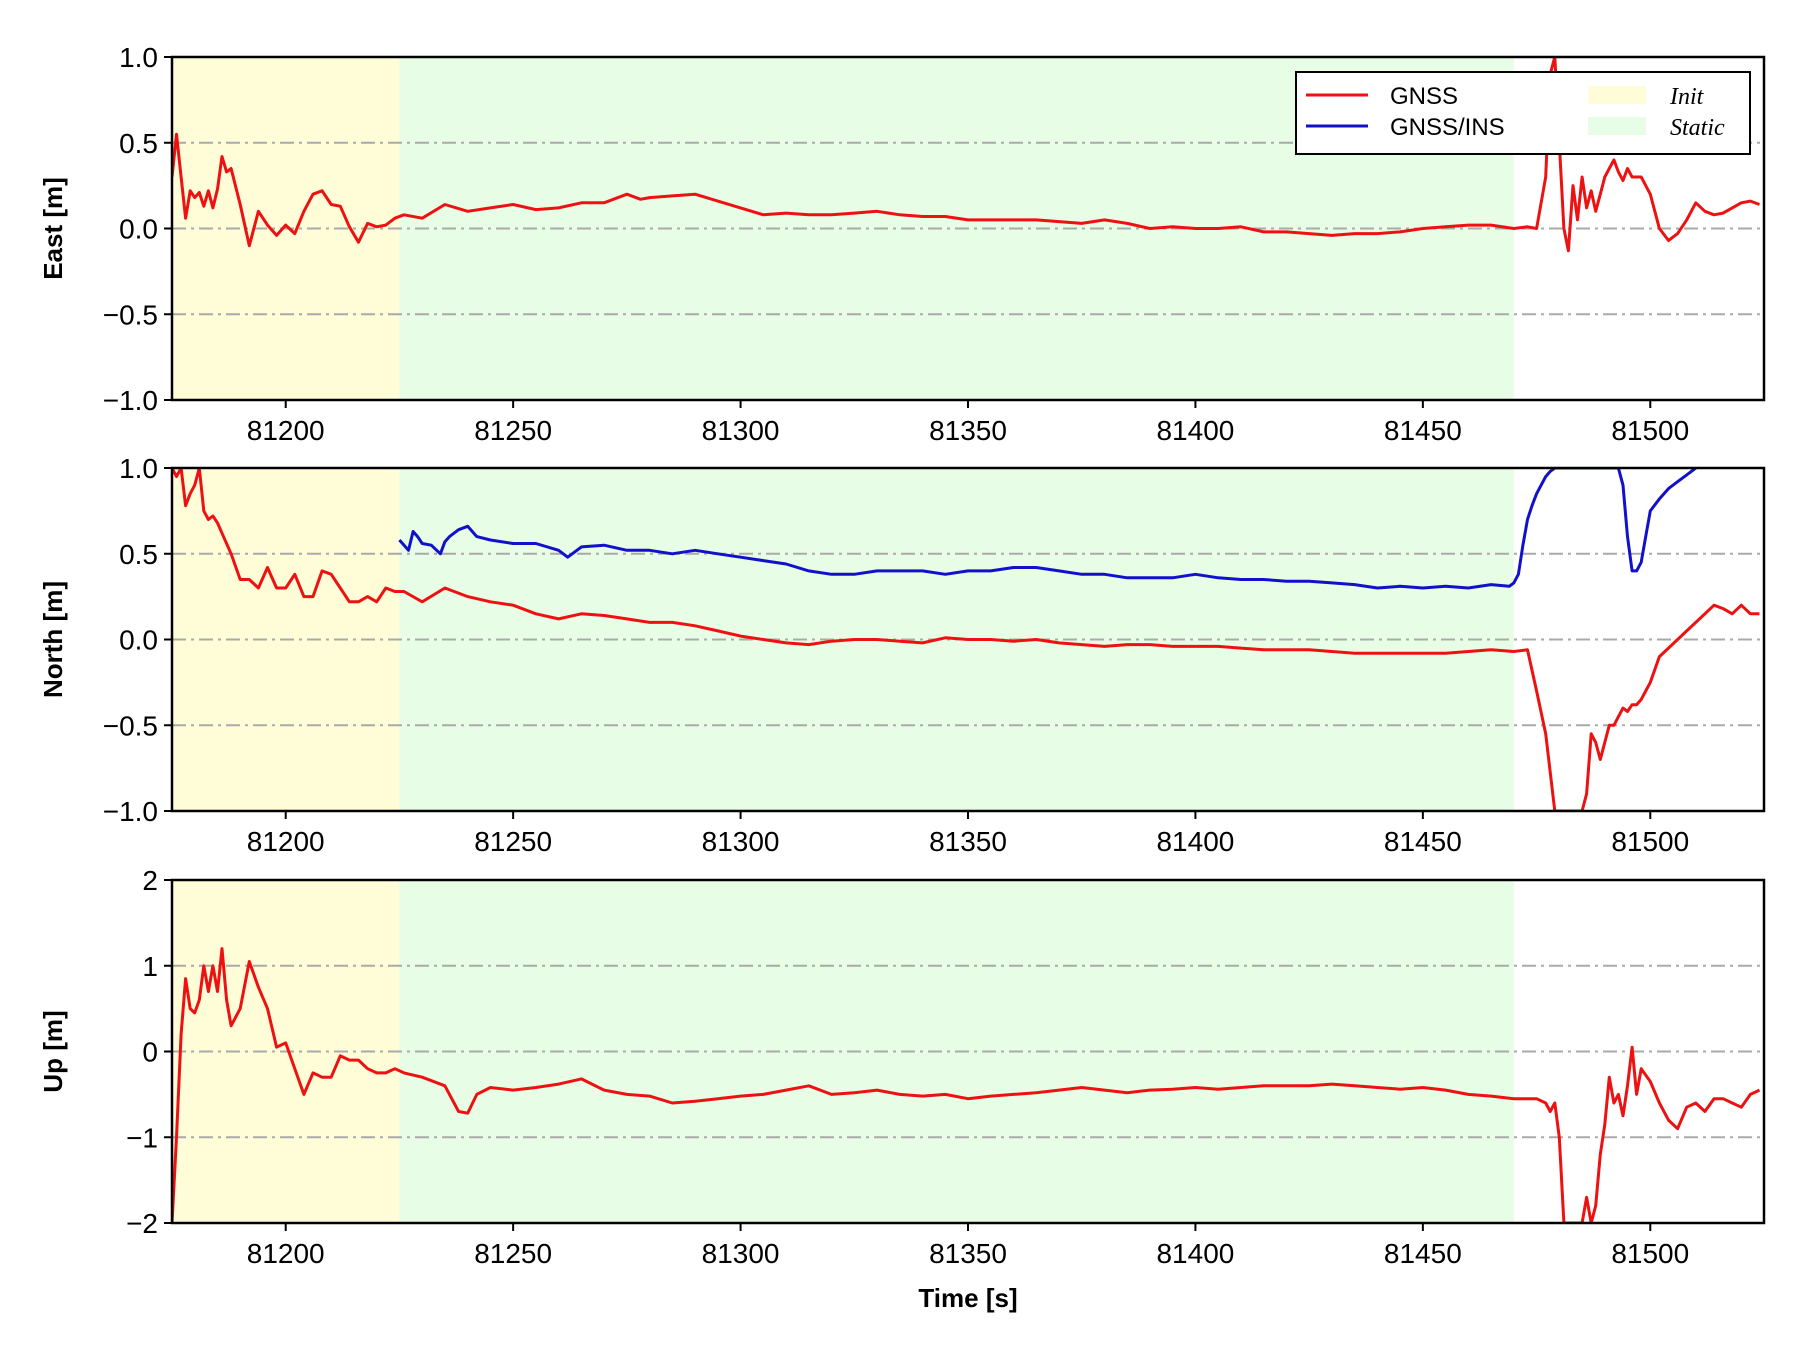 This screenshot has width=1800, height=1350. What do you see at coordinates (741, 430) in the screenshot?
I see `east-m-x-tick-label: 81300` at bounding box center [741, 430].